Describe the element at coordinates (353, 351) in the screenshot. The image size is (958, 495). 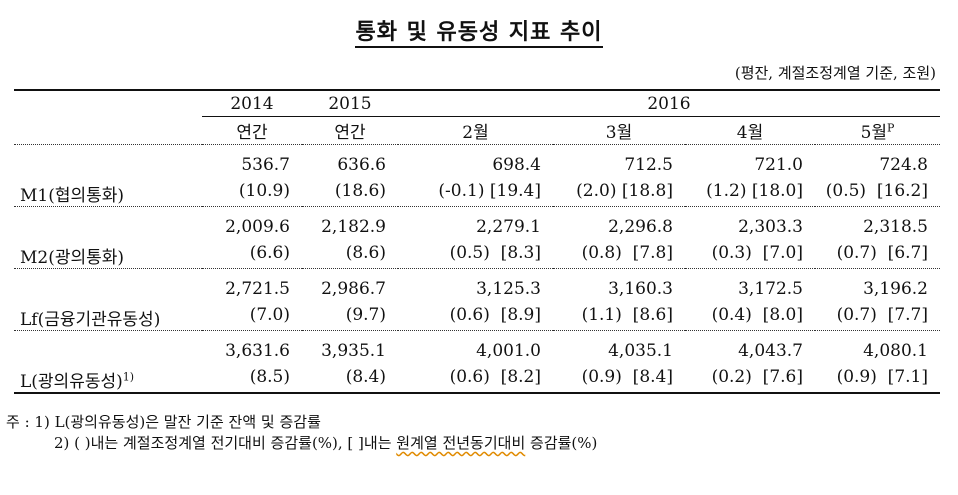
I see `value-cell: 3,935.1` at that location.